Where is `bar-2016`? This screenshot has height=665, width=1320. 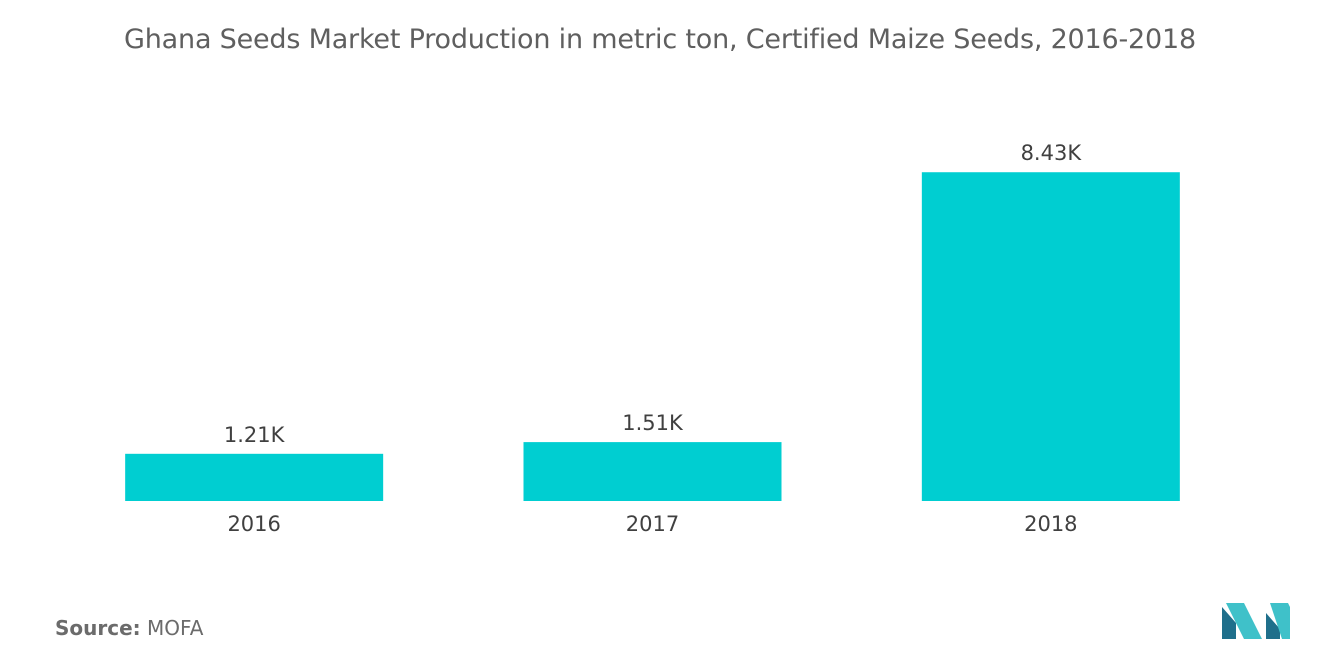 bar-2016 is located at coordinates (254, 477).